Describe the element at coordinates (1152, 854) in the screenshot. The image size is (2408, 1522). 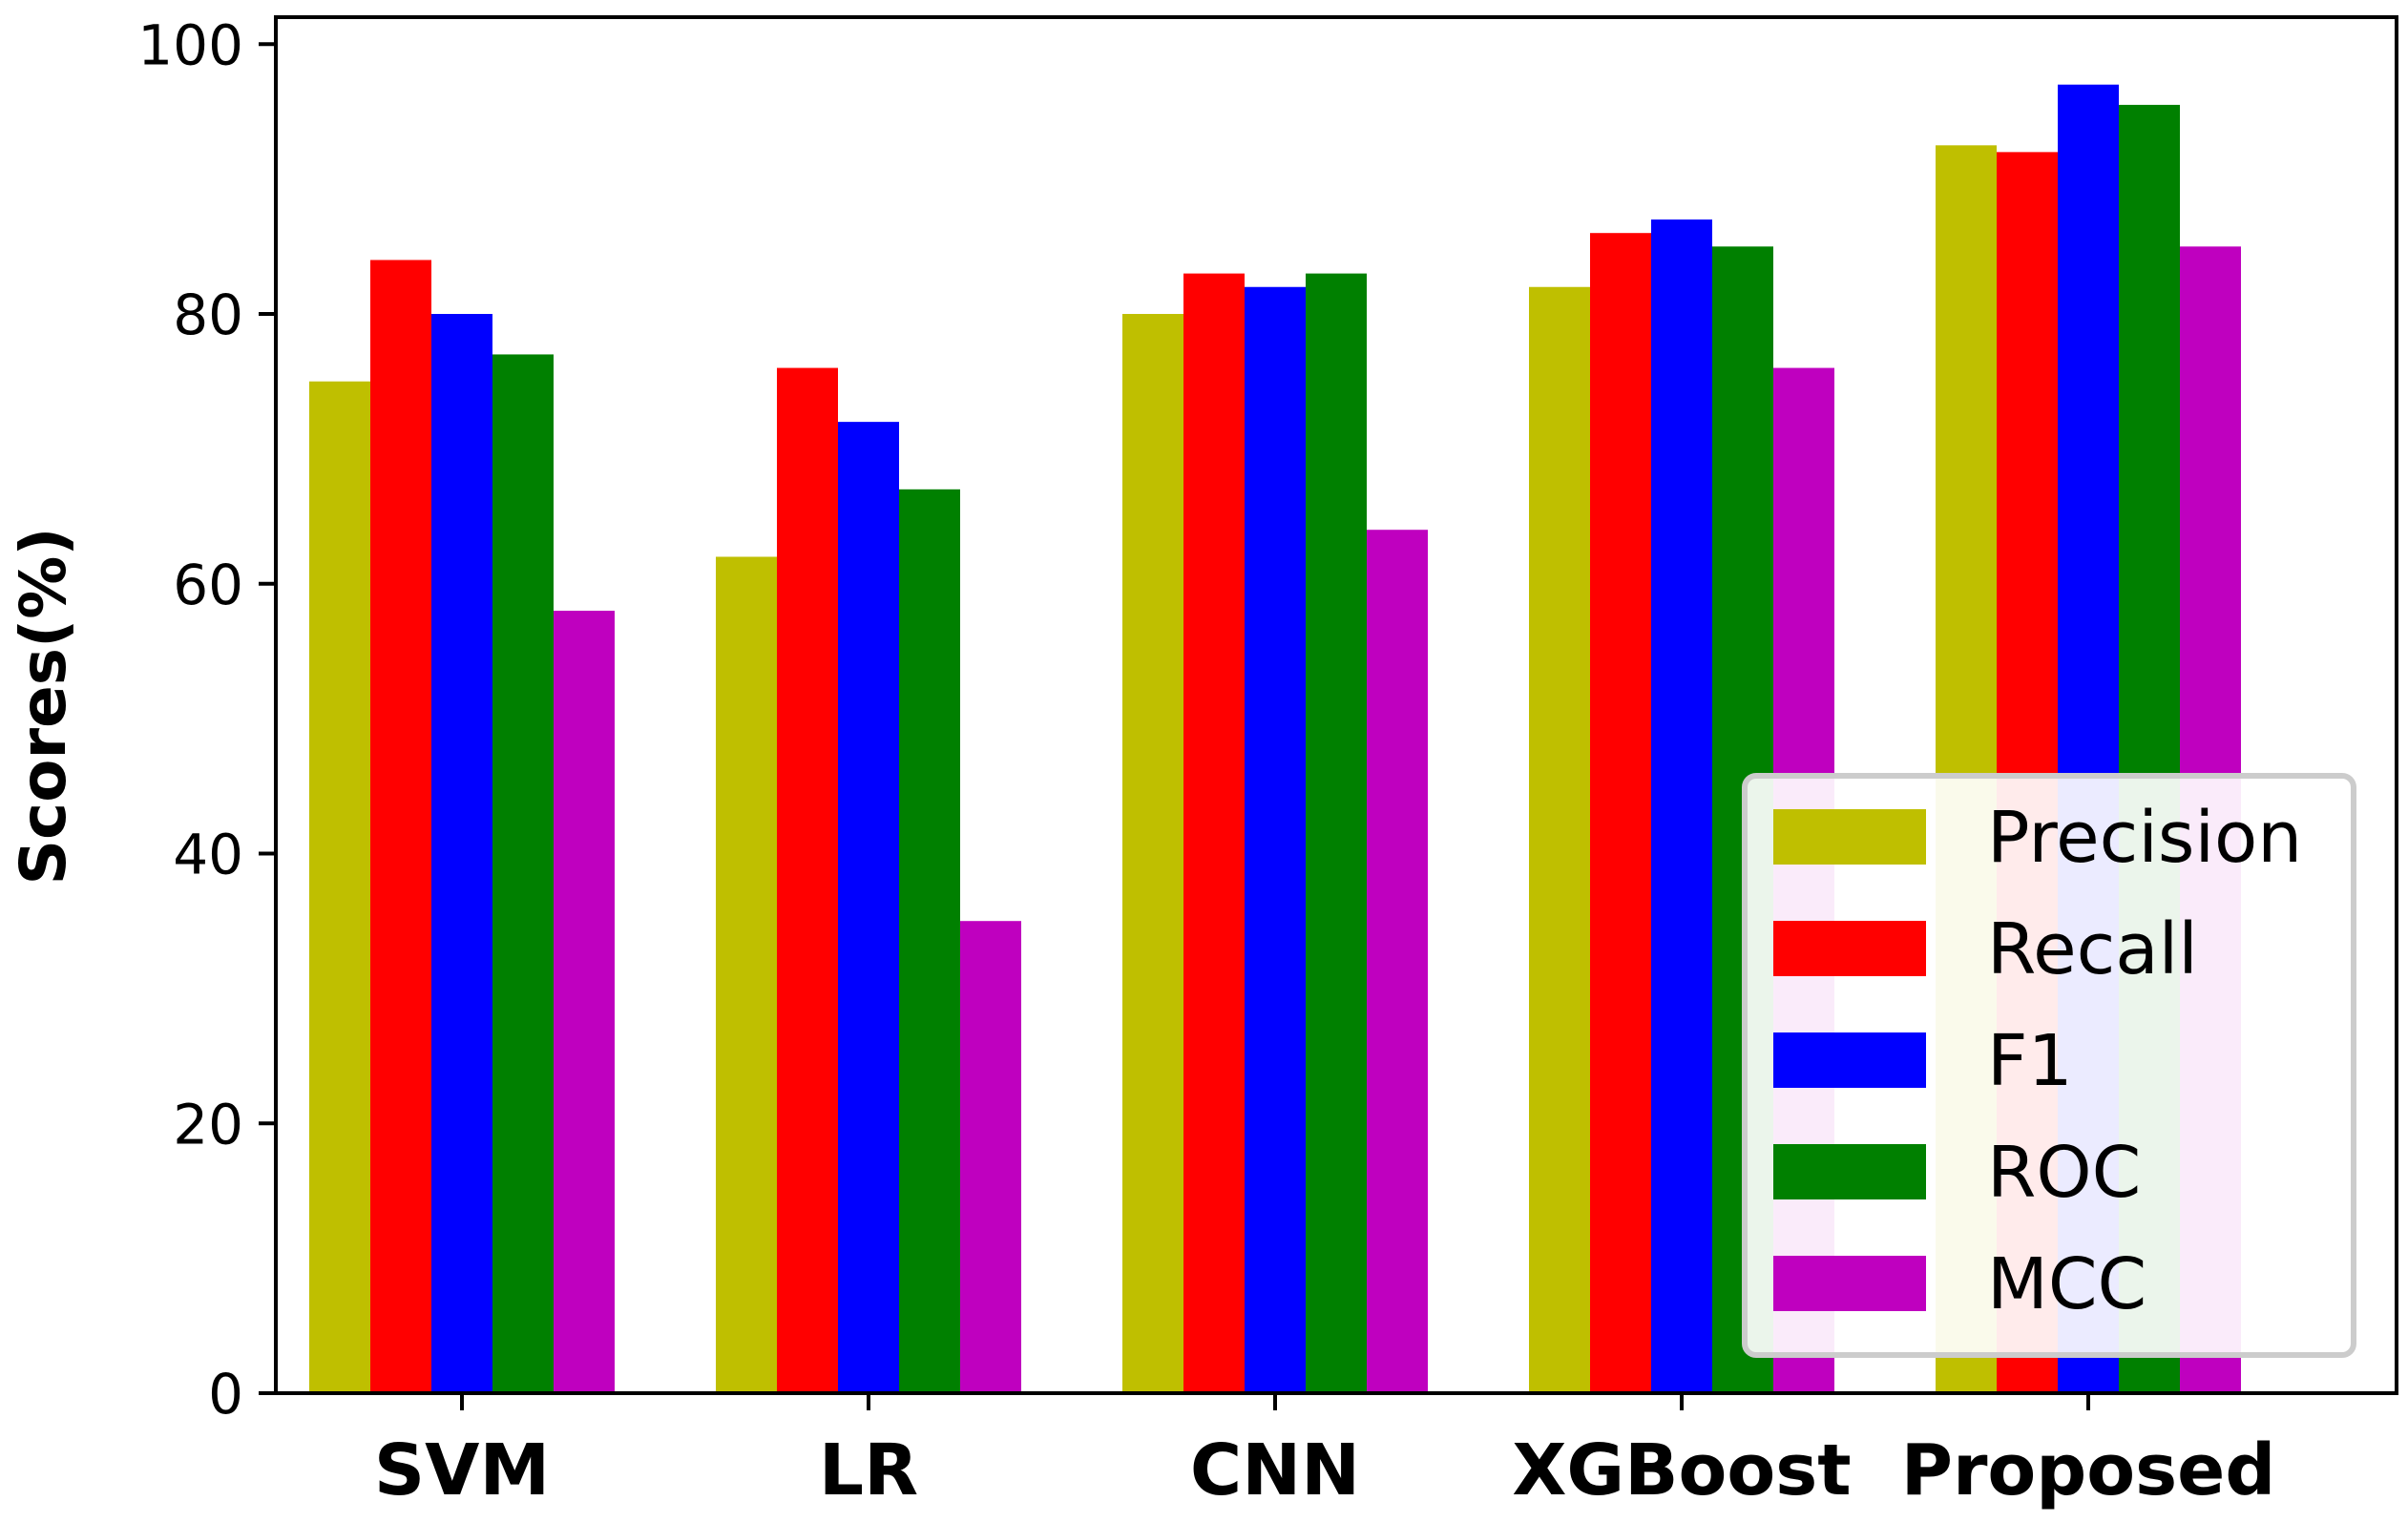
I see `bar-precision-cnn` at that location.